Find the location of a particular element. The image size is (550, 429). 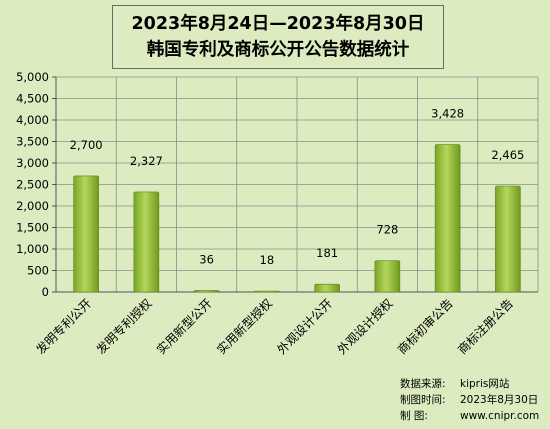

y-tick-label: 5,000 is located at coordinates (32, 77).